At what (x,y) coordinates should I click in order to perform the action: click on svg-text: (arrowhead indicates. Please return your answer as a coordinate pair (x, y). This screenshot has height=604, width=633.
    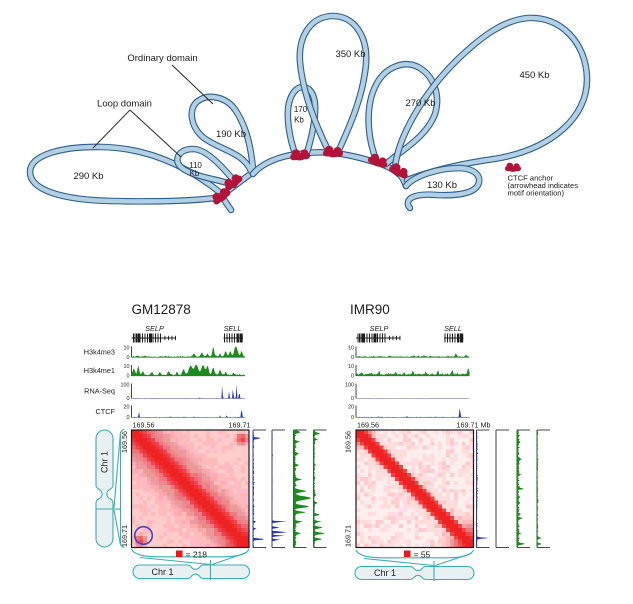
    Looking at the image, I should click on (543, 185).